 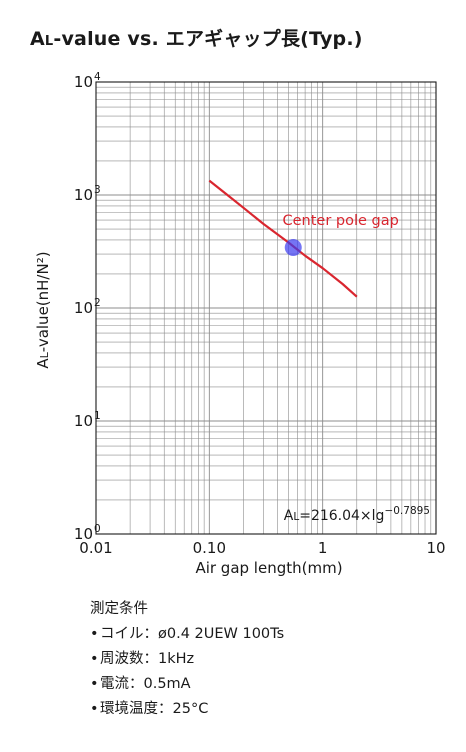 What do you see at coordinates (154, 709) in the screenshot?
I see `condition-text: 環境温度：25°C` at bounding box center [154, 709].